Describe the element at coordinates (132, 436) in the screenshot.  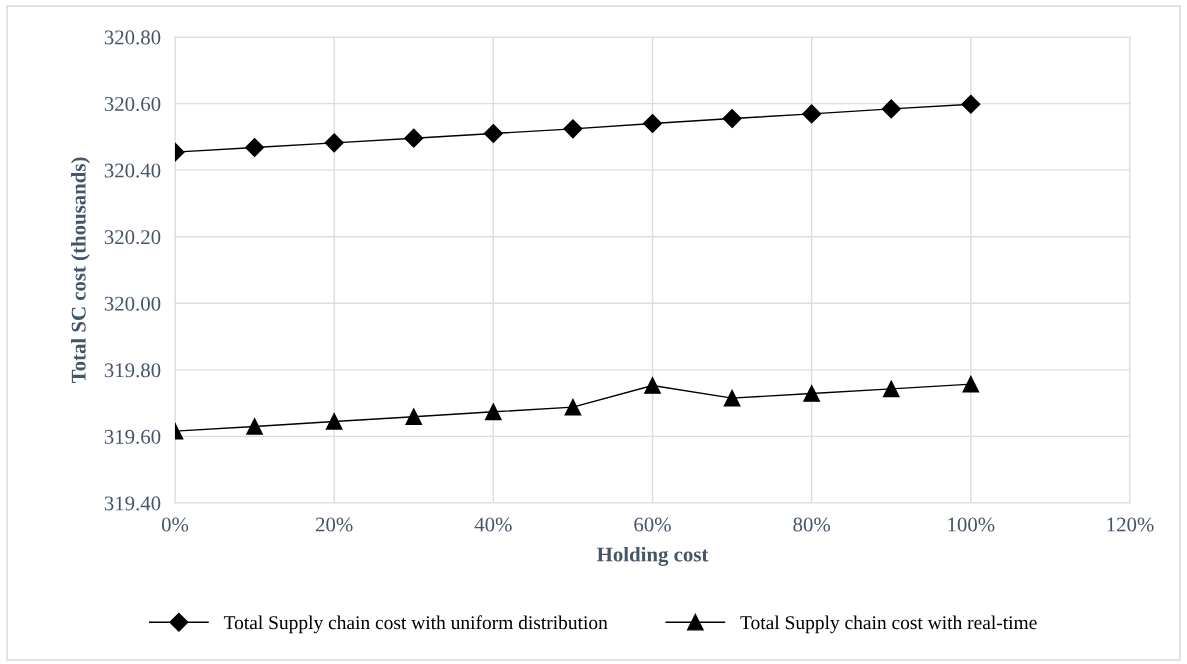
I see `y-tick-label: 319.60` at that location.